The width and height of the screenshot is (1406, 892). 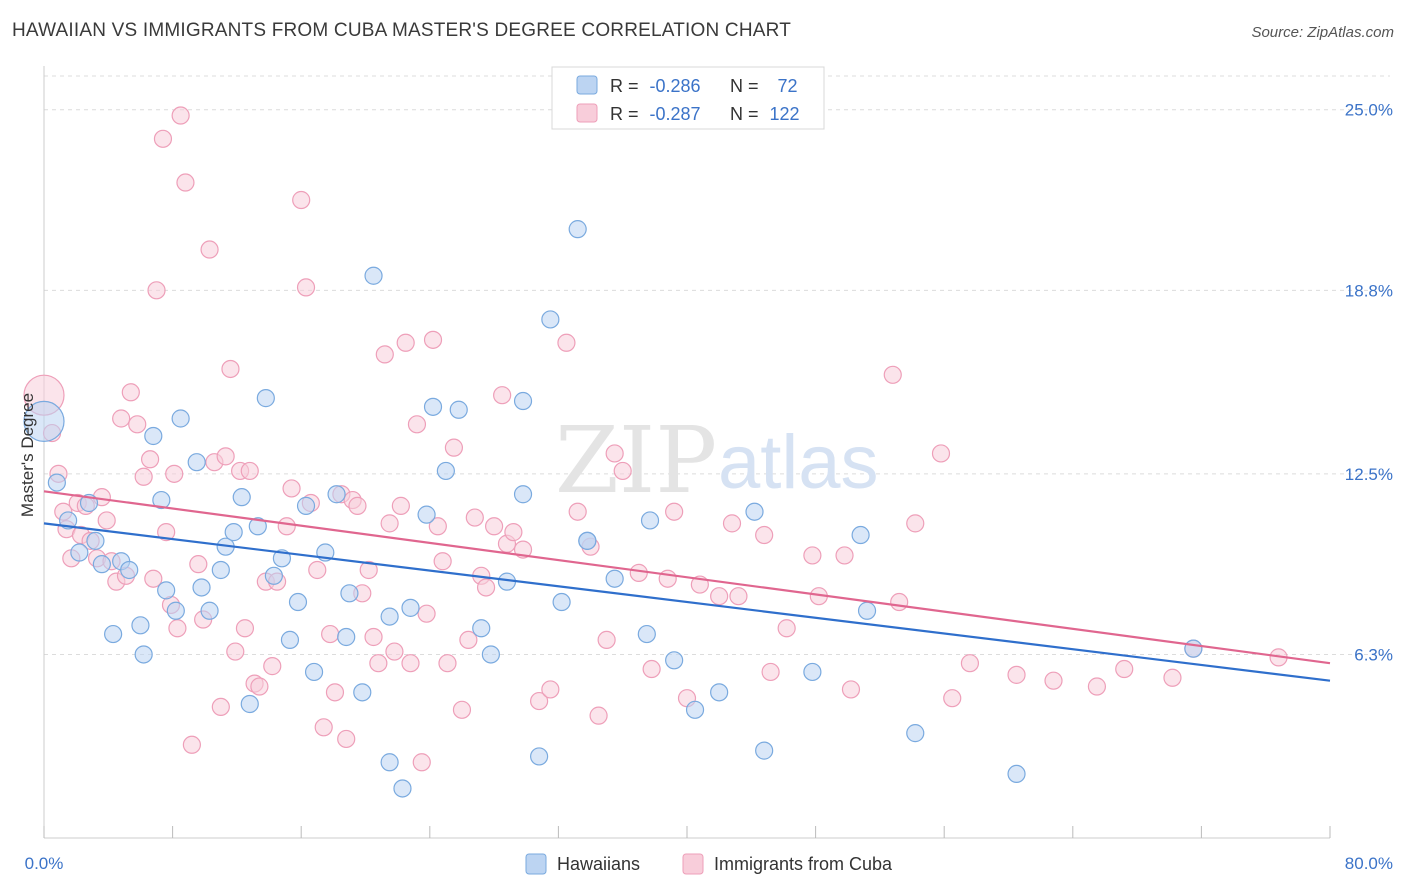 What do you see at coordinates (788, 86) in the screenshot?
I see `stats-n-value-1: 72` at bounding box center [788, 86].